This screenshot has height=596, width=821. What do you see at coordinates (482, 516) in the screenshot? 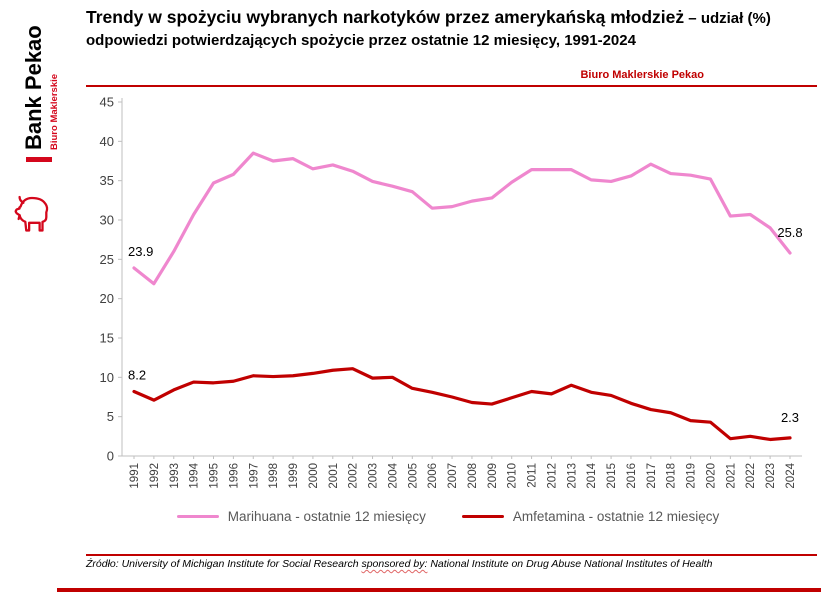
I see `amphetamine-line-swatch` at bounding box center [482, 516].